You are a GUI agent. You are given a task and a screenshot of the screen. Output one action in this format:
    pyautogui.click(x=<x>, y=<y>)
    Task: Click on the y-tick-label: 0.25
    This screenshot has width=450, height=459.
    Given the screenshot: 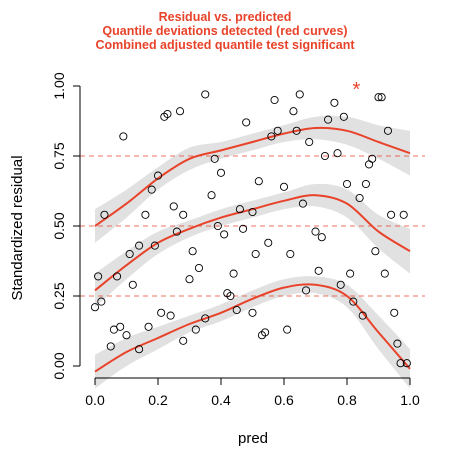 What is the action you would take?
    pyautogui.click(x=59, y=295)
    